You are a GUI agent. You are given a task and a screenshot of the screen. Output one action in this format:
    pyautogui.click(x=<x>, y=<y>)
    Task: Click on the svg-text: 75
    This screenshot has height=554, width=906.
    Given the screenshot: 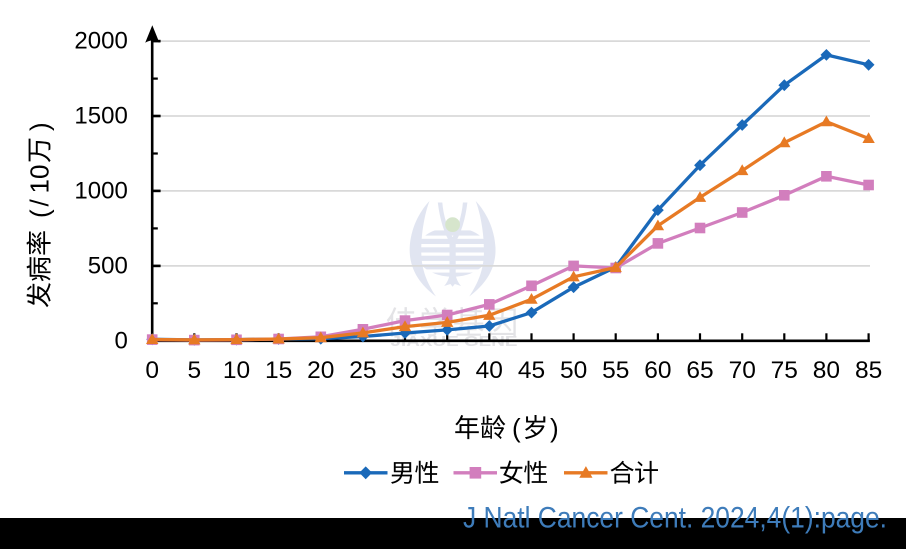 What is the action you would take?
    pyautogui.click(x=784, y=370)
    